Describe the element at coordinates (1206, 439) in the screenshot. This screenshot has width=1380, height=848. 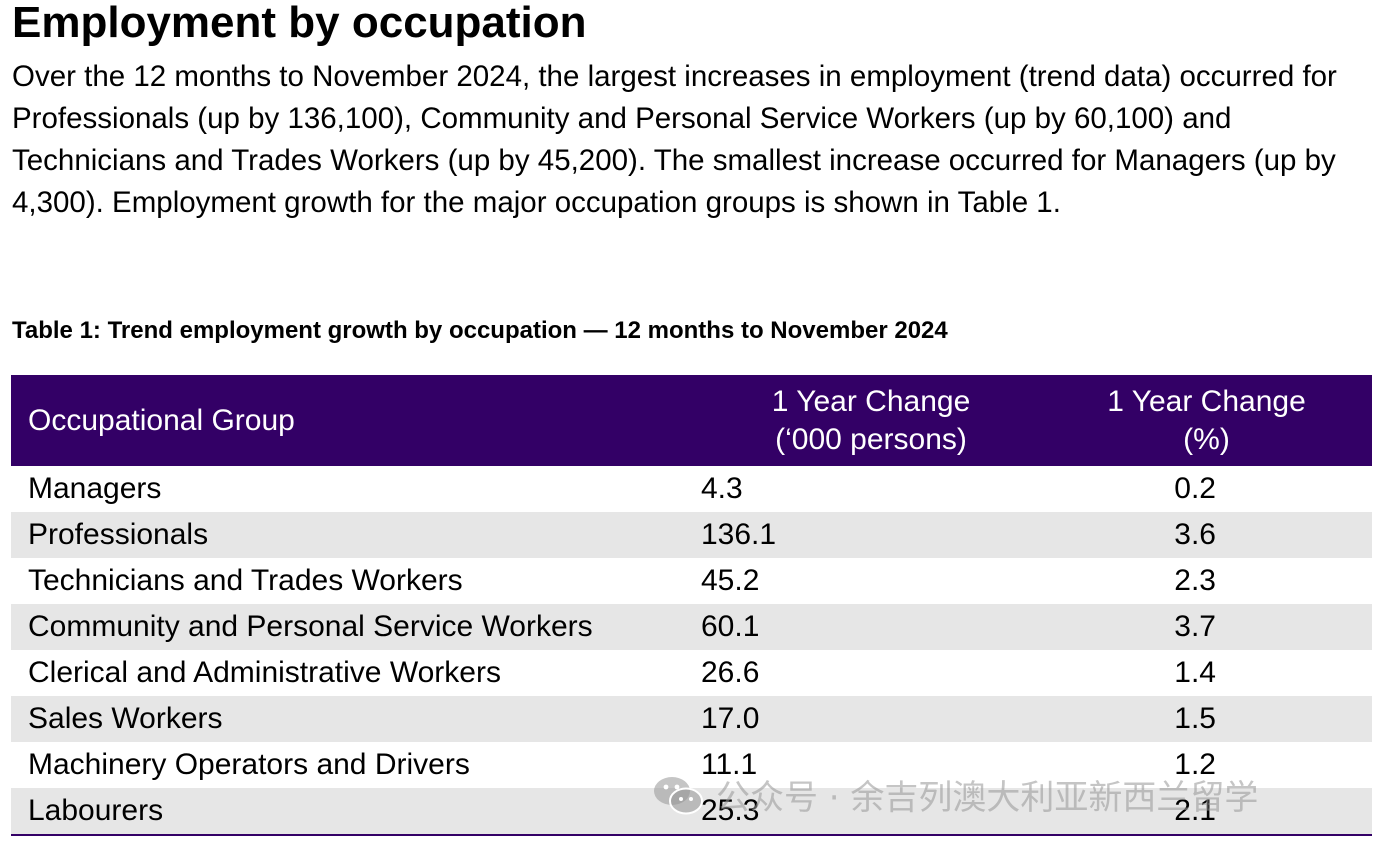
I see `header-change-percent-line2: (%)` at that location.